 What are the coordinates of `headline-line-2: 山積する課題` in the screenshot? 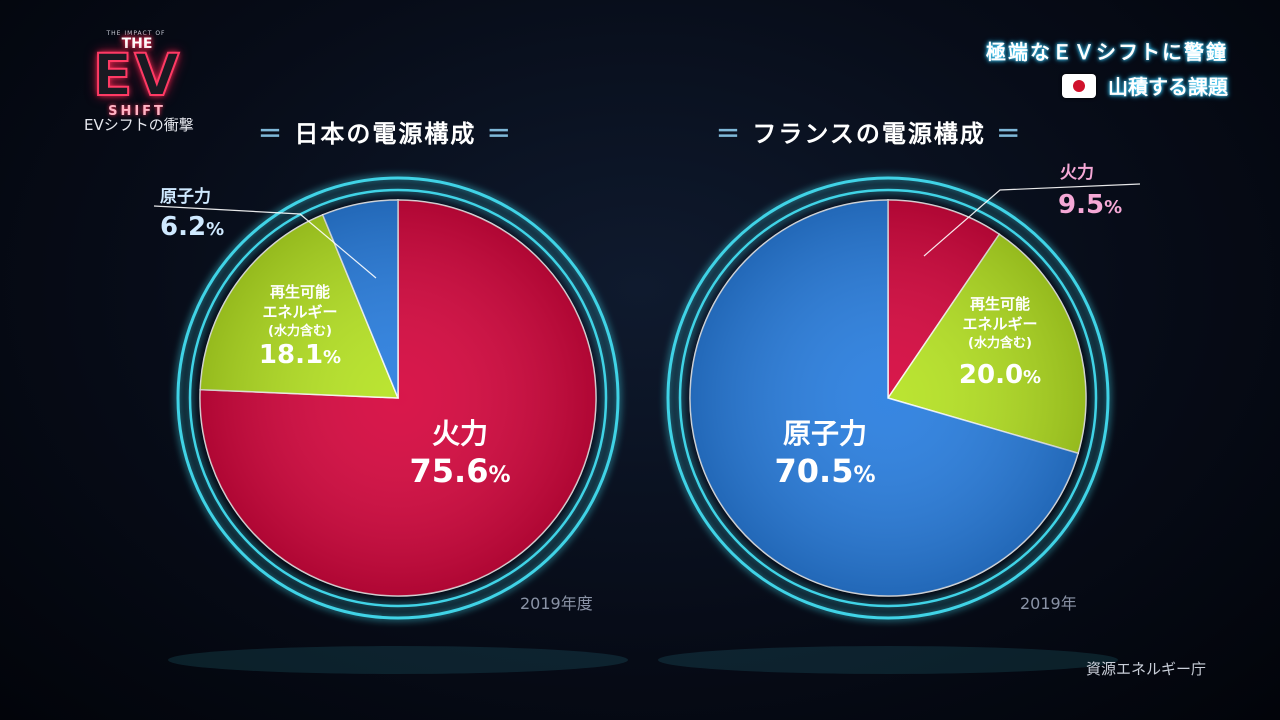 It's located at (1168, 87).